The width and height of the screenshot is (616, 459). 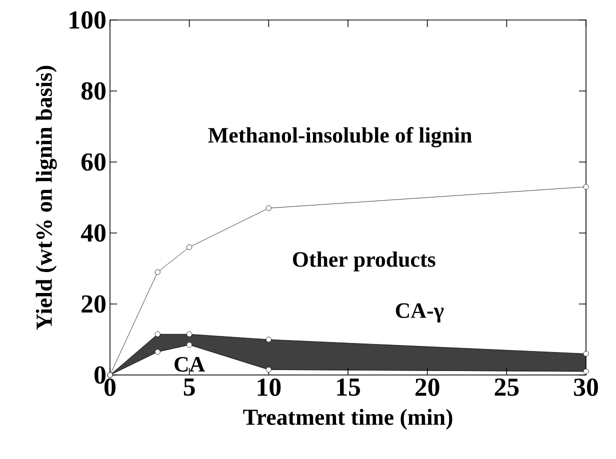 What do you see at coordinates (347, 419) in the screenshot?
I see `x-axis-title: Treatment time (min)` at bounding box center [347, 419].